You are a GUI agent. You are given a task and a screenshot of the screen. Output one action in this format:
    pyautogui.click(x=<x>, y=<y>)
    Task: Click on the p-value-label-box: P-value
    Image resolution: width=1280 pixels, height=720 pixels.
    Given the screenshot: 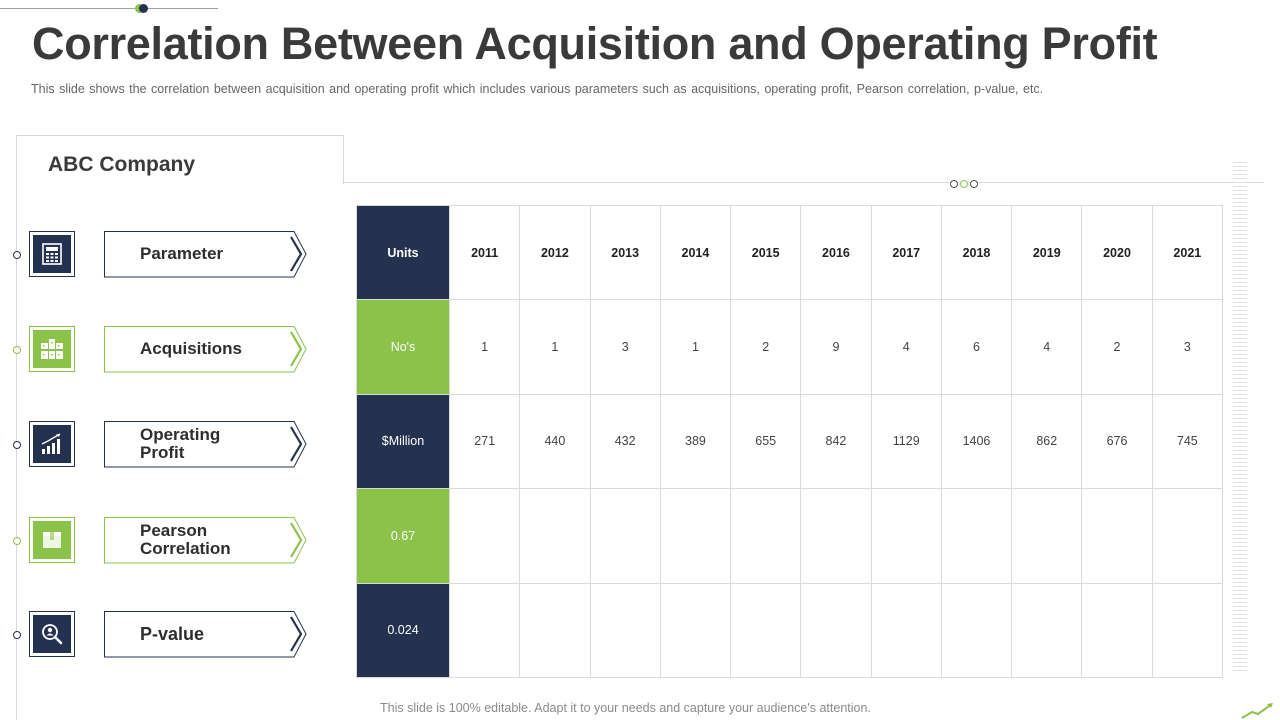 What is the action you would take?
    pyautogui.click(x=205, y=634)
    